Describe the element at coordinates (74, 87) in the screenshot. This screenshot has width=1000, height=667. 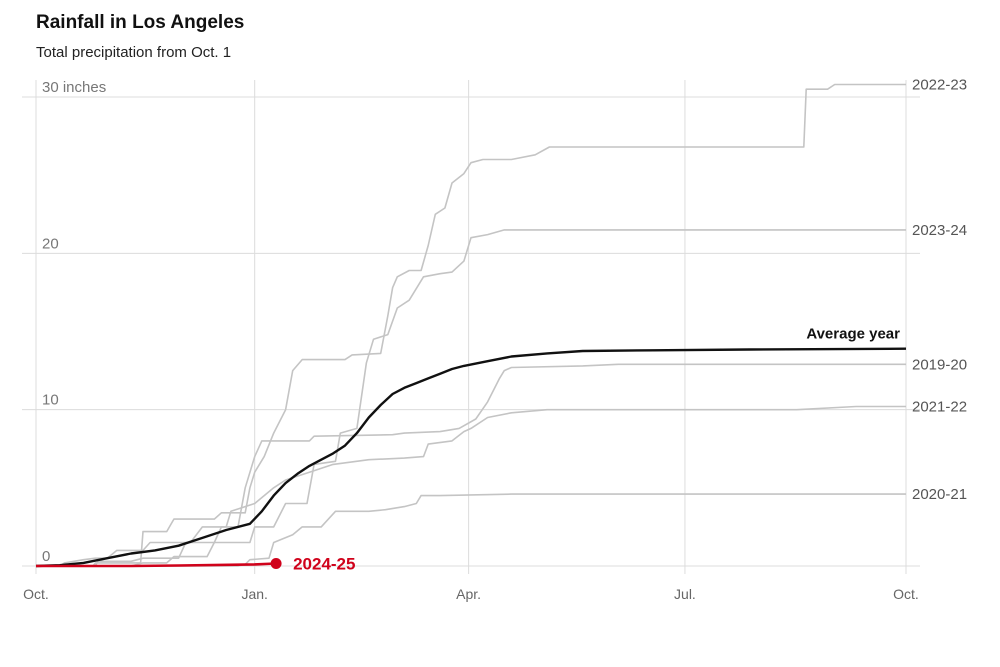
I see `y-tick-label: 30 inches` at that location.